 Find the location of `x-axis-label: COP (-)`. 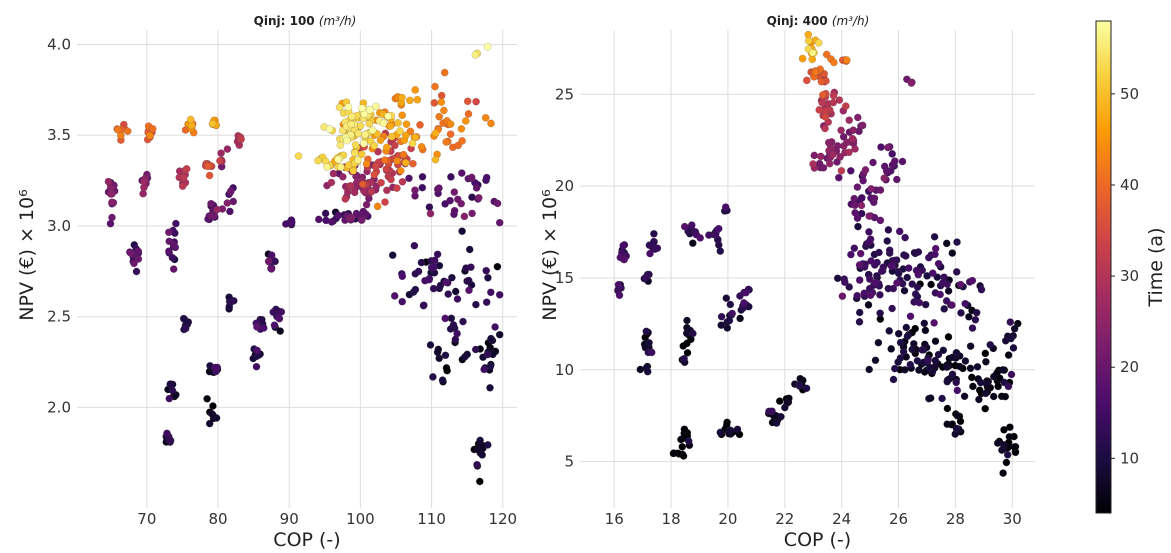

x-axis-label: COP (-) is located at coordinates (306, 540).